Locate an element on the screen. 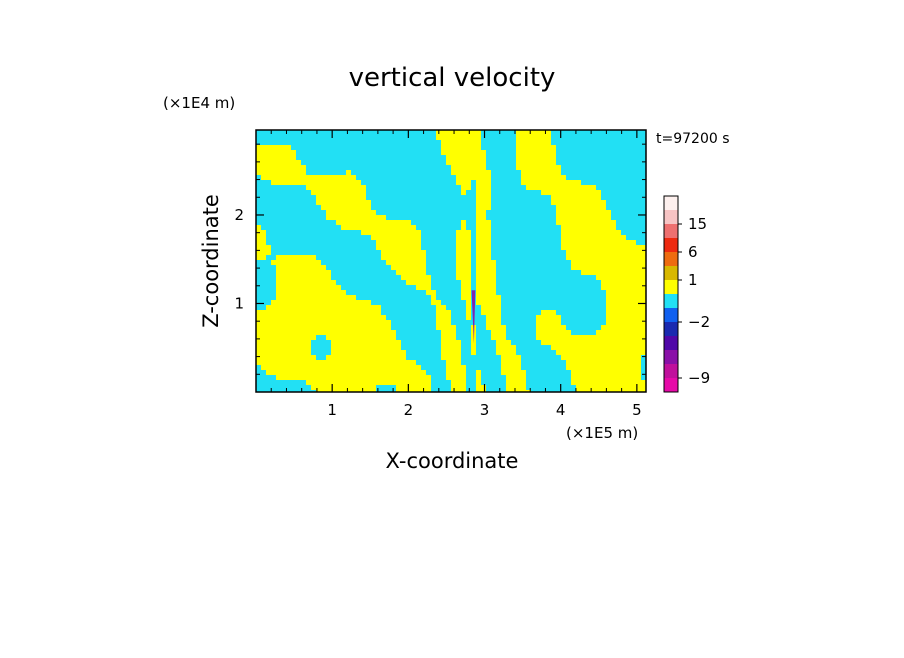 The width and height of the screenshot is (904, 658). y-axis-label: Z-coordinate is located at coordinates (211, 261).